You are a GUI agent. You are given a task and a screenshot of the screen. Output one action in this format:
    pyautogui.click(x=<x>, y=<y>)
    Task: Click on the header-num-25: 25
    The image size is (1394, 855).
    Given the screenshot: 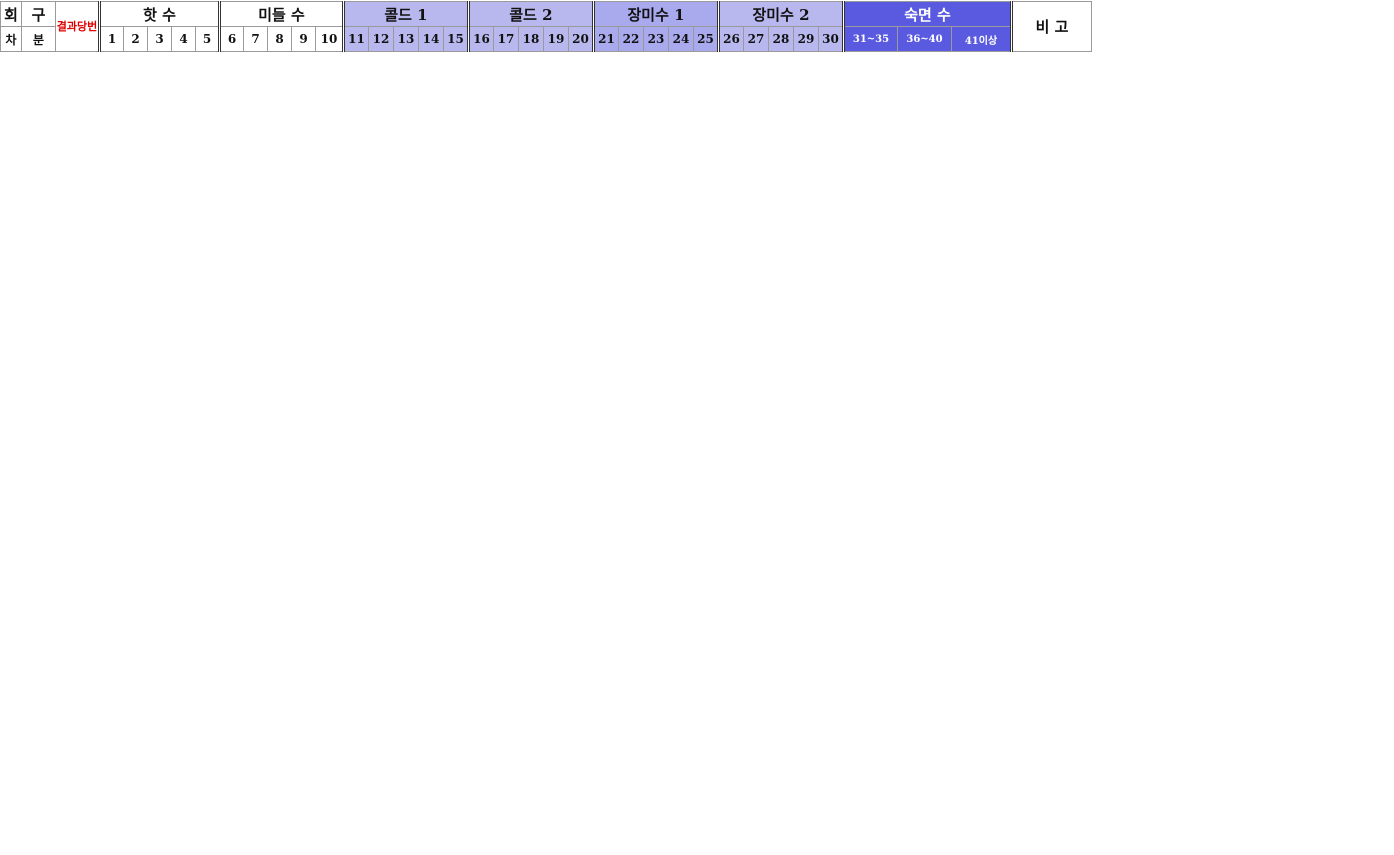 What is the action you would take?
    pyautogui.click(x=706, y=39)
    